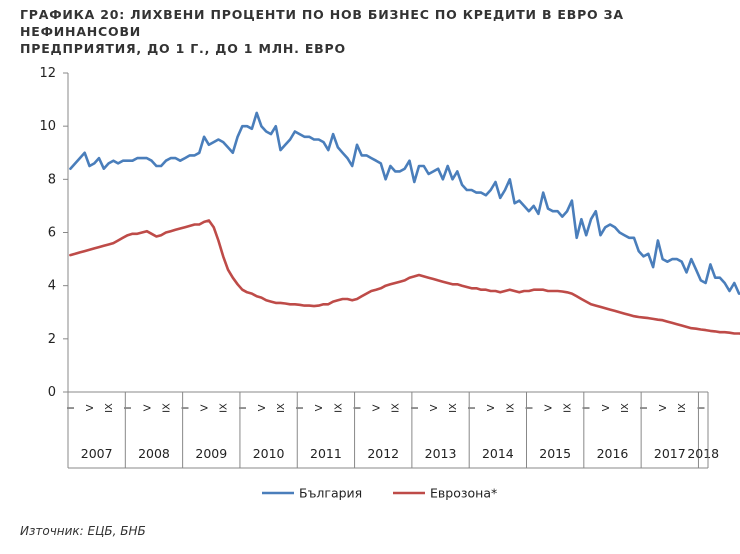 This screenshot has width=740, height=554. What do you see at coordinates (52, 179) in the screenshot?
I see `y-tick-label: 8` at bounding box center [52, 179].